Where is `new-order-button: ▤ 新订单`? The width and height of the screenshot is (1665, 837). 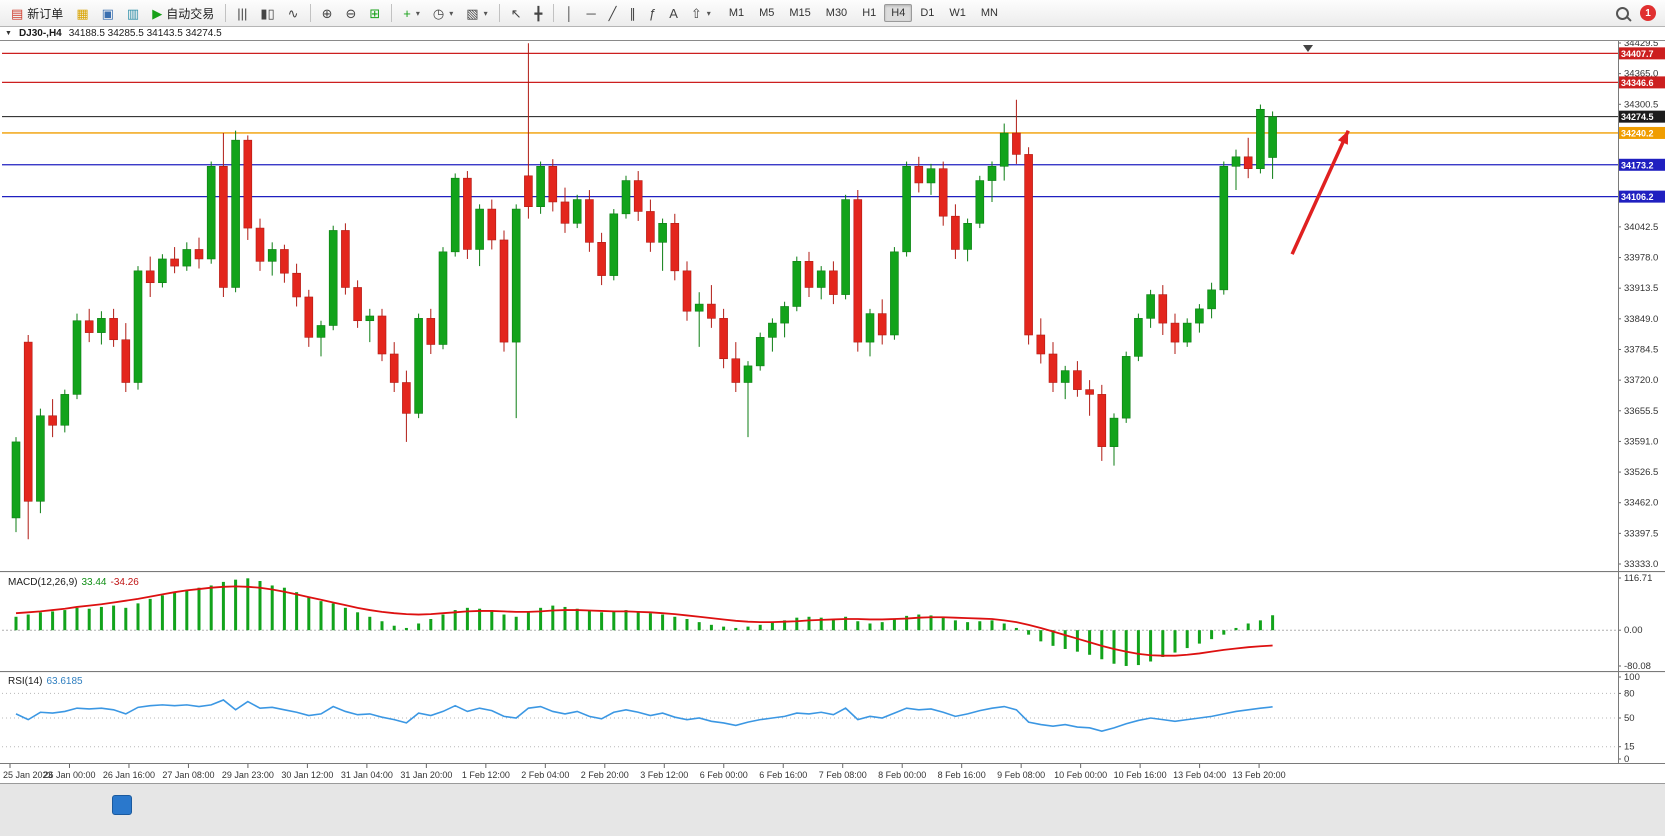
new-order-button: ▤ 新订单 is located at coordinates (37, 13).